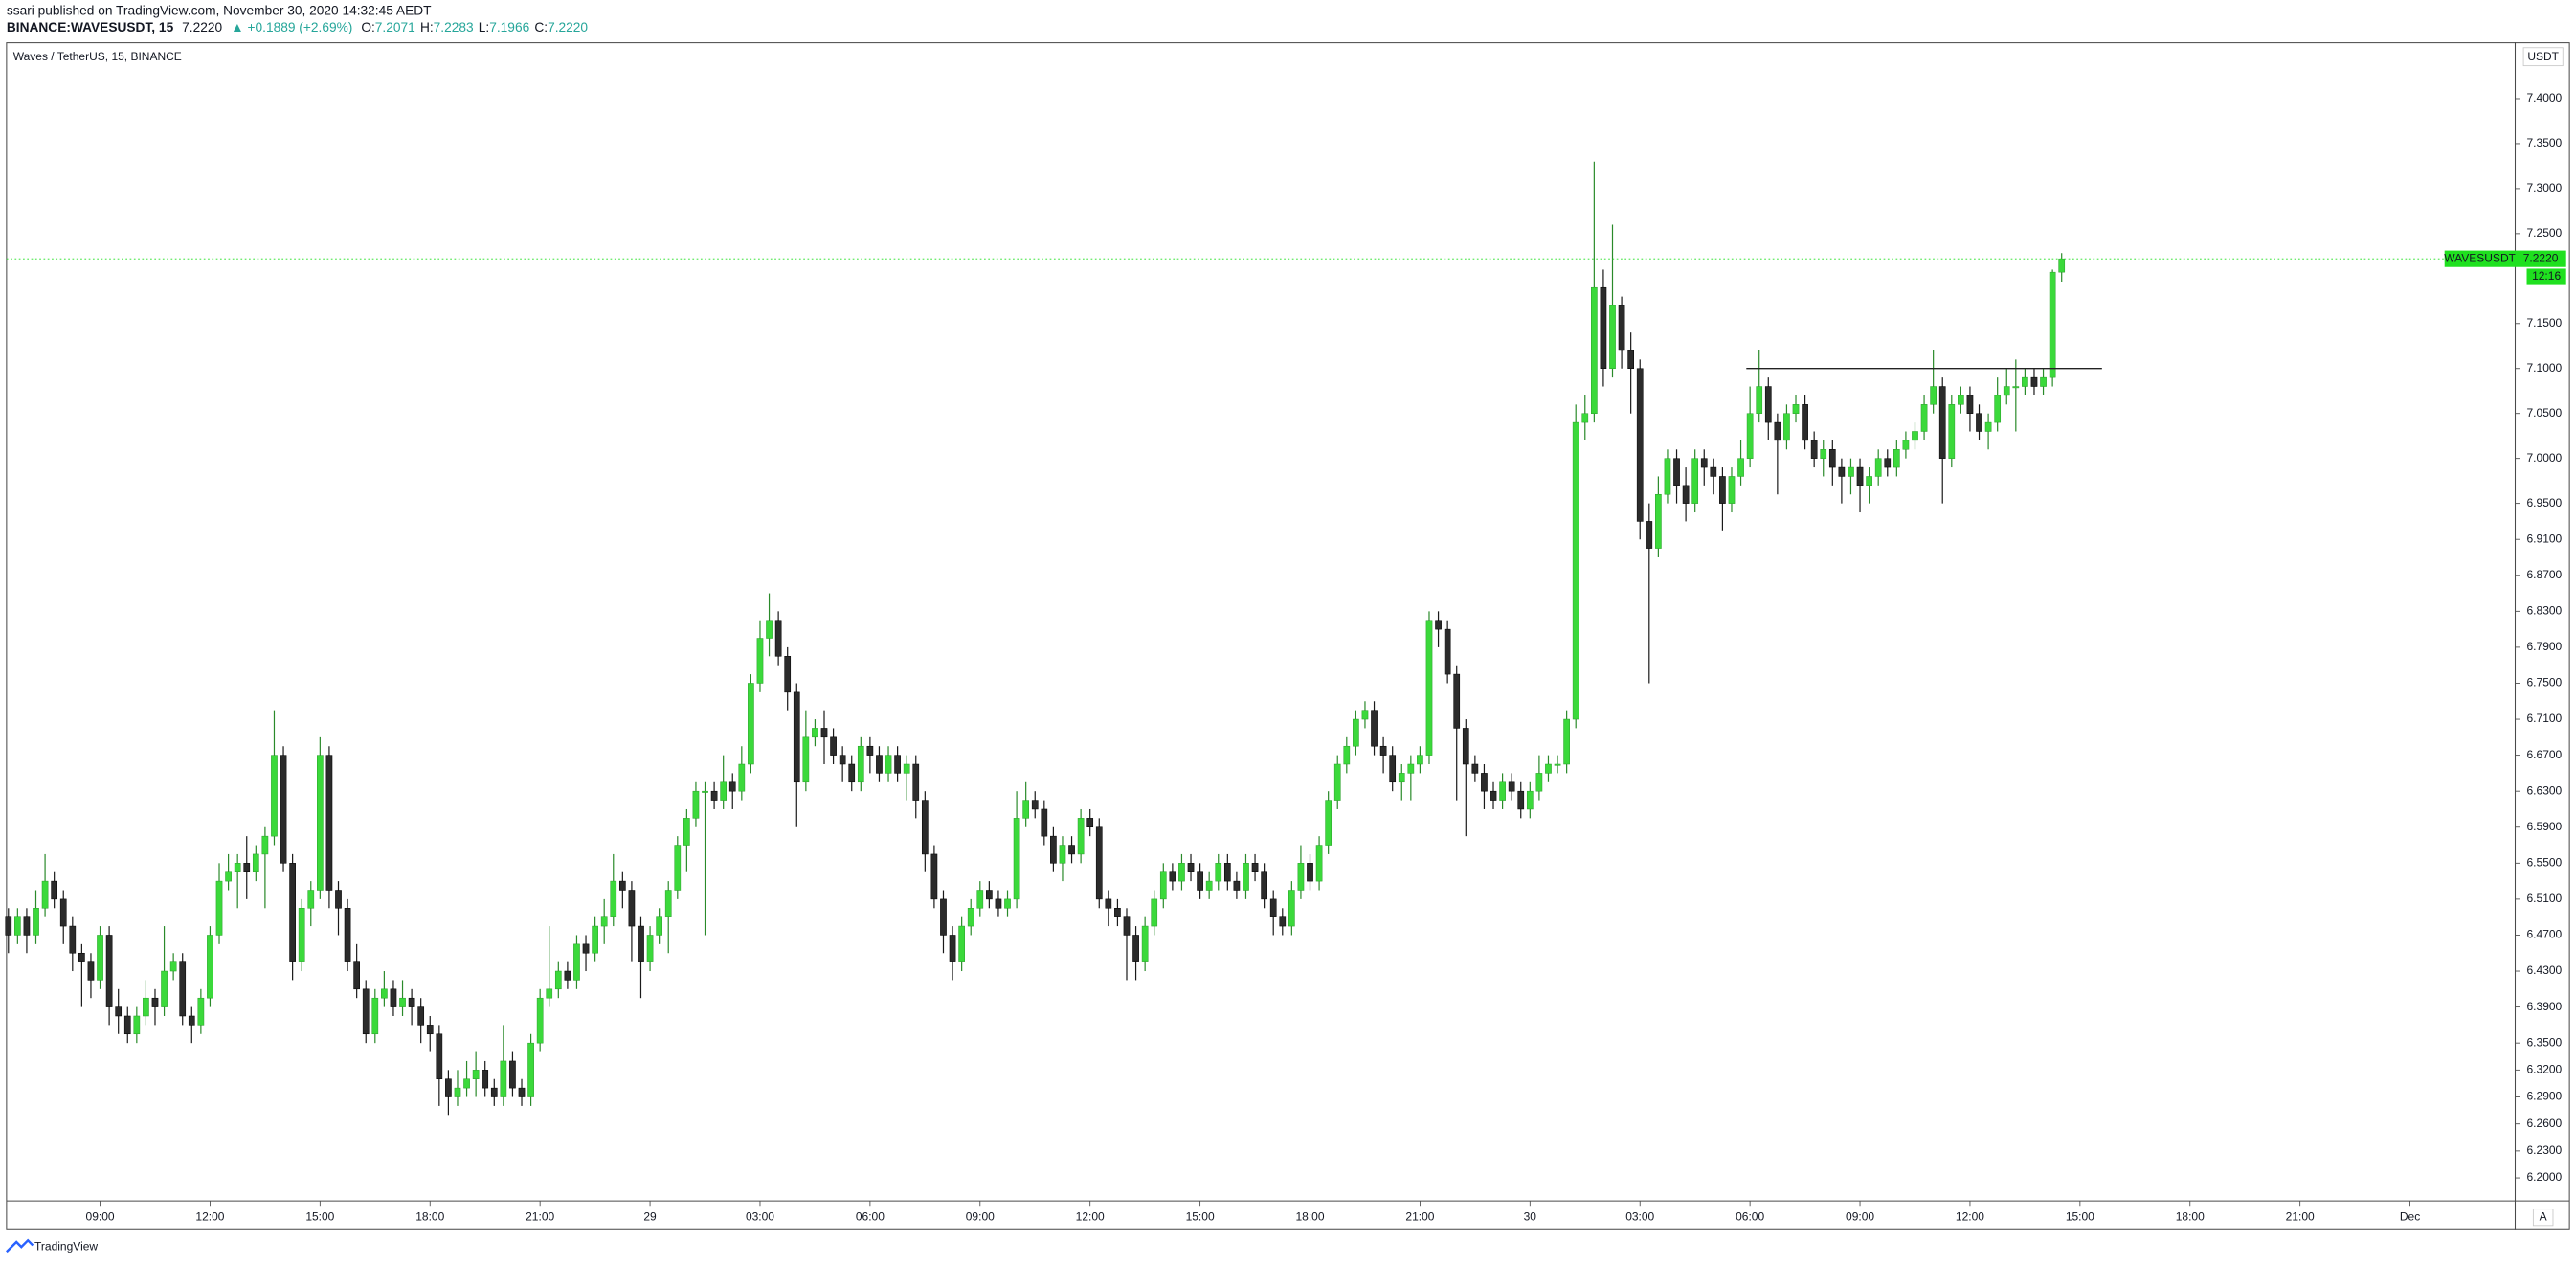 This screenshot has width=2576, height=1265. I want to click on chart-title: Waves / TetherUS, 15, BINANCE, so click(98, 56).